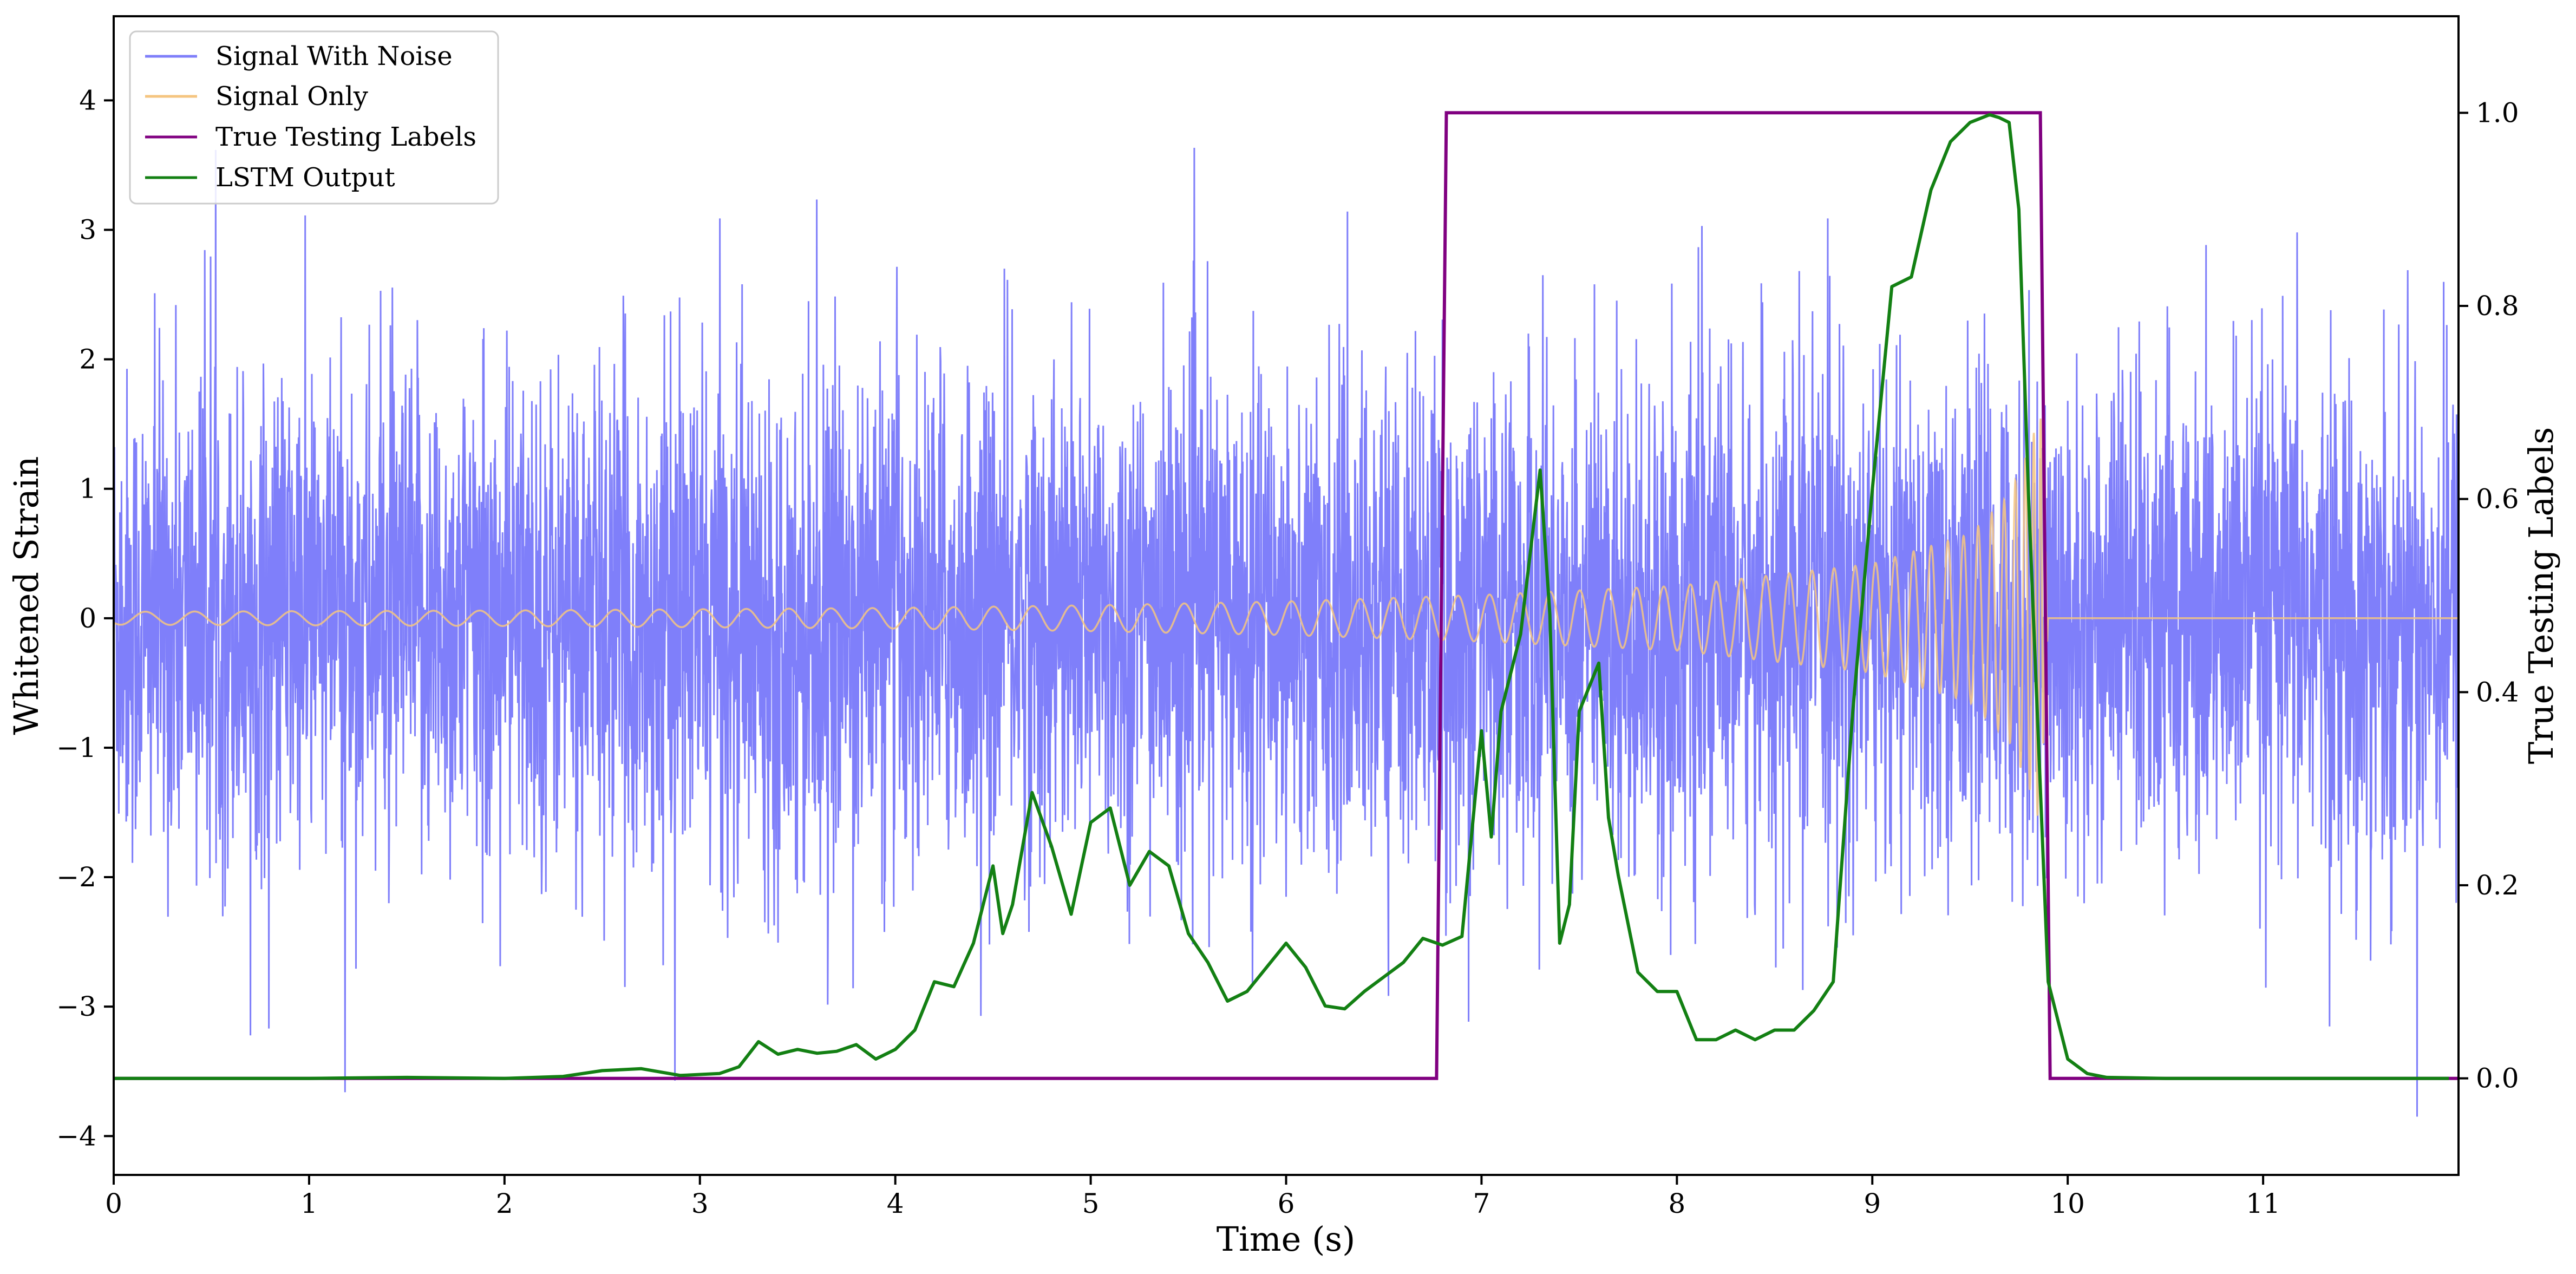 This screenshot has width=2576, height=1274. What do you see at coordinates (1287, 1203) in the screenshot?
I see `x-tick-label: 6` at bounding box center [1287, 1203].